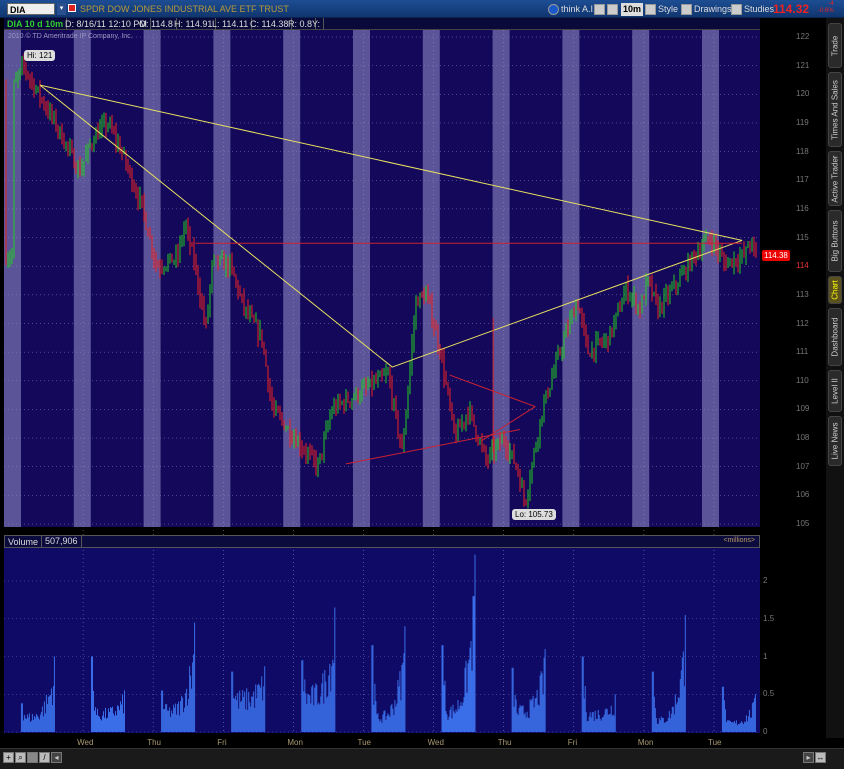 This screenshot has width=844, height=769. What do you see at coordinates (802, 352) in the screenshot?
I see `price-tick-label: 111` at bounding box center [802, 352].